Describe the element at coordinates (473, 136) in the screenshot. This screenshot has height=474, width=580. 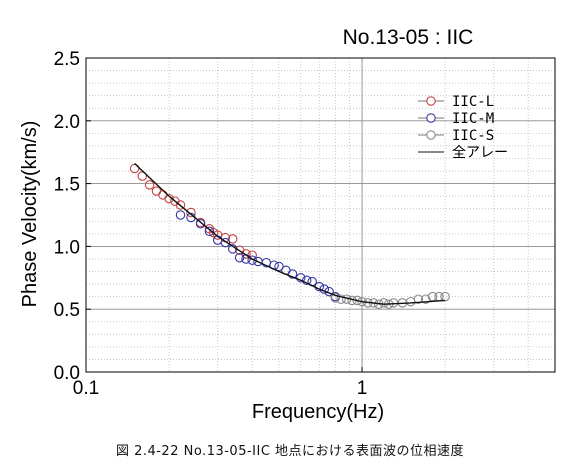
I see `legend-label: IIC-S` at that location.